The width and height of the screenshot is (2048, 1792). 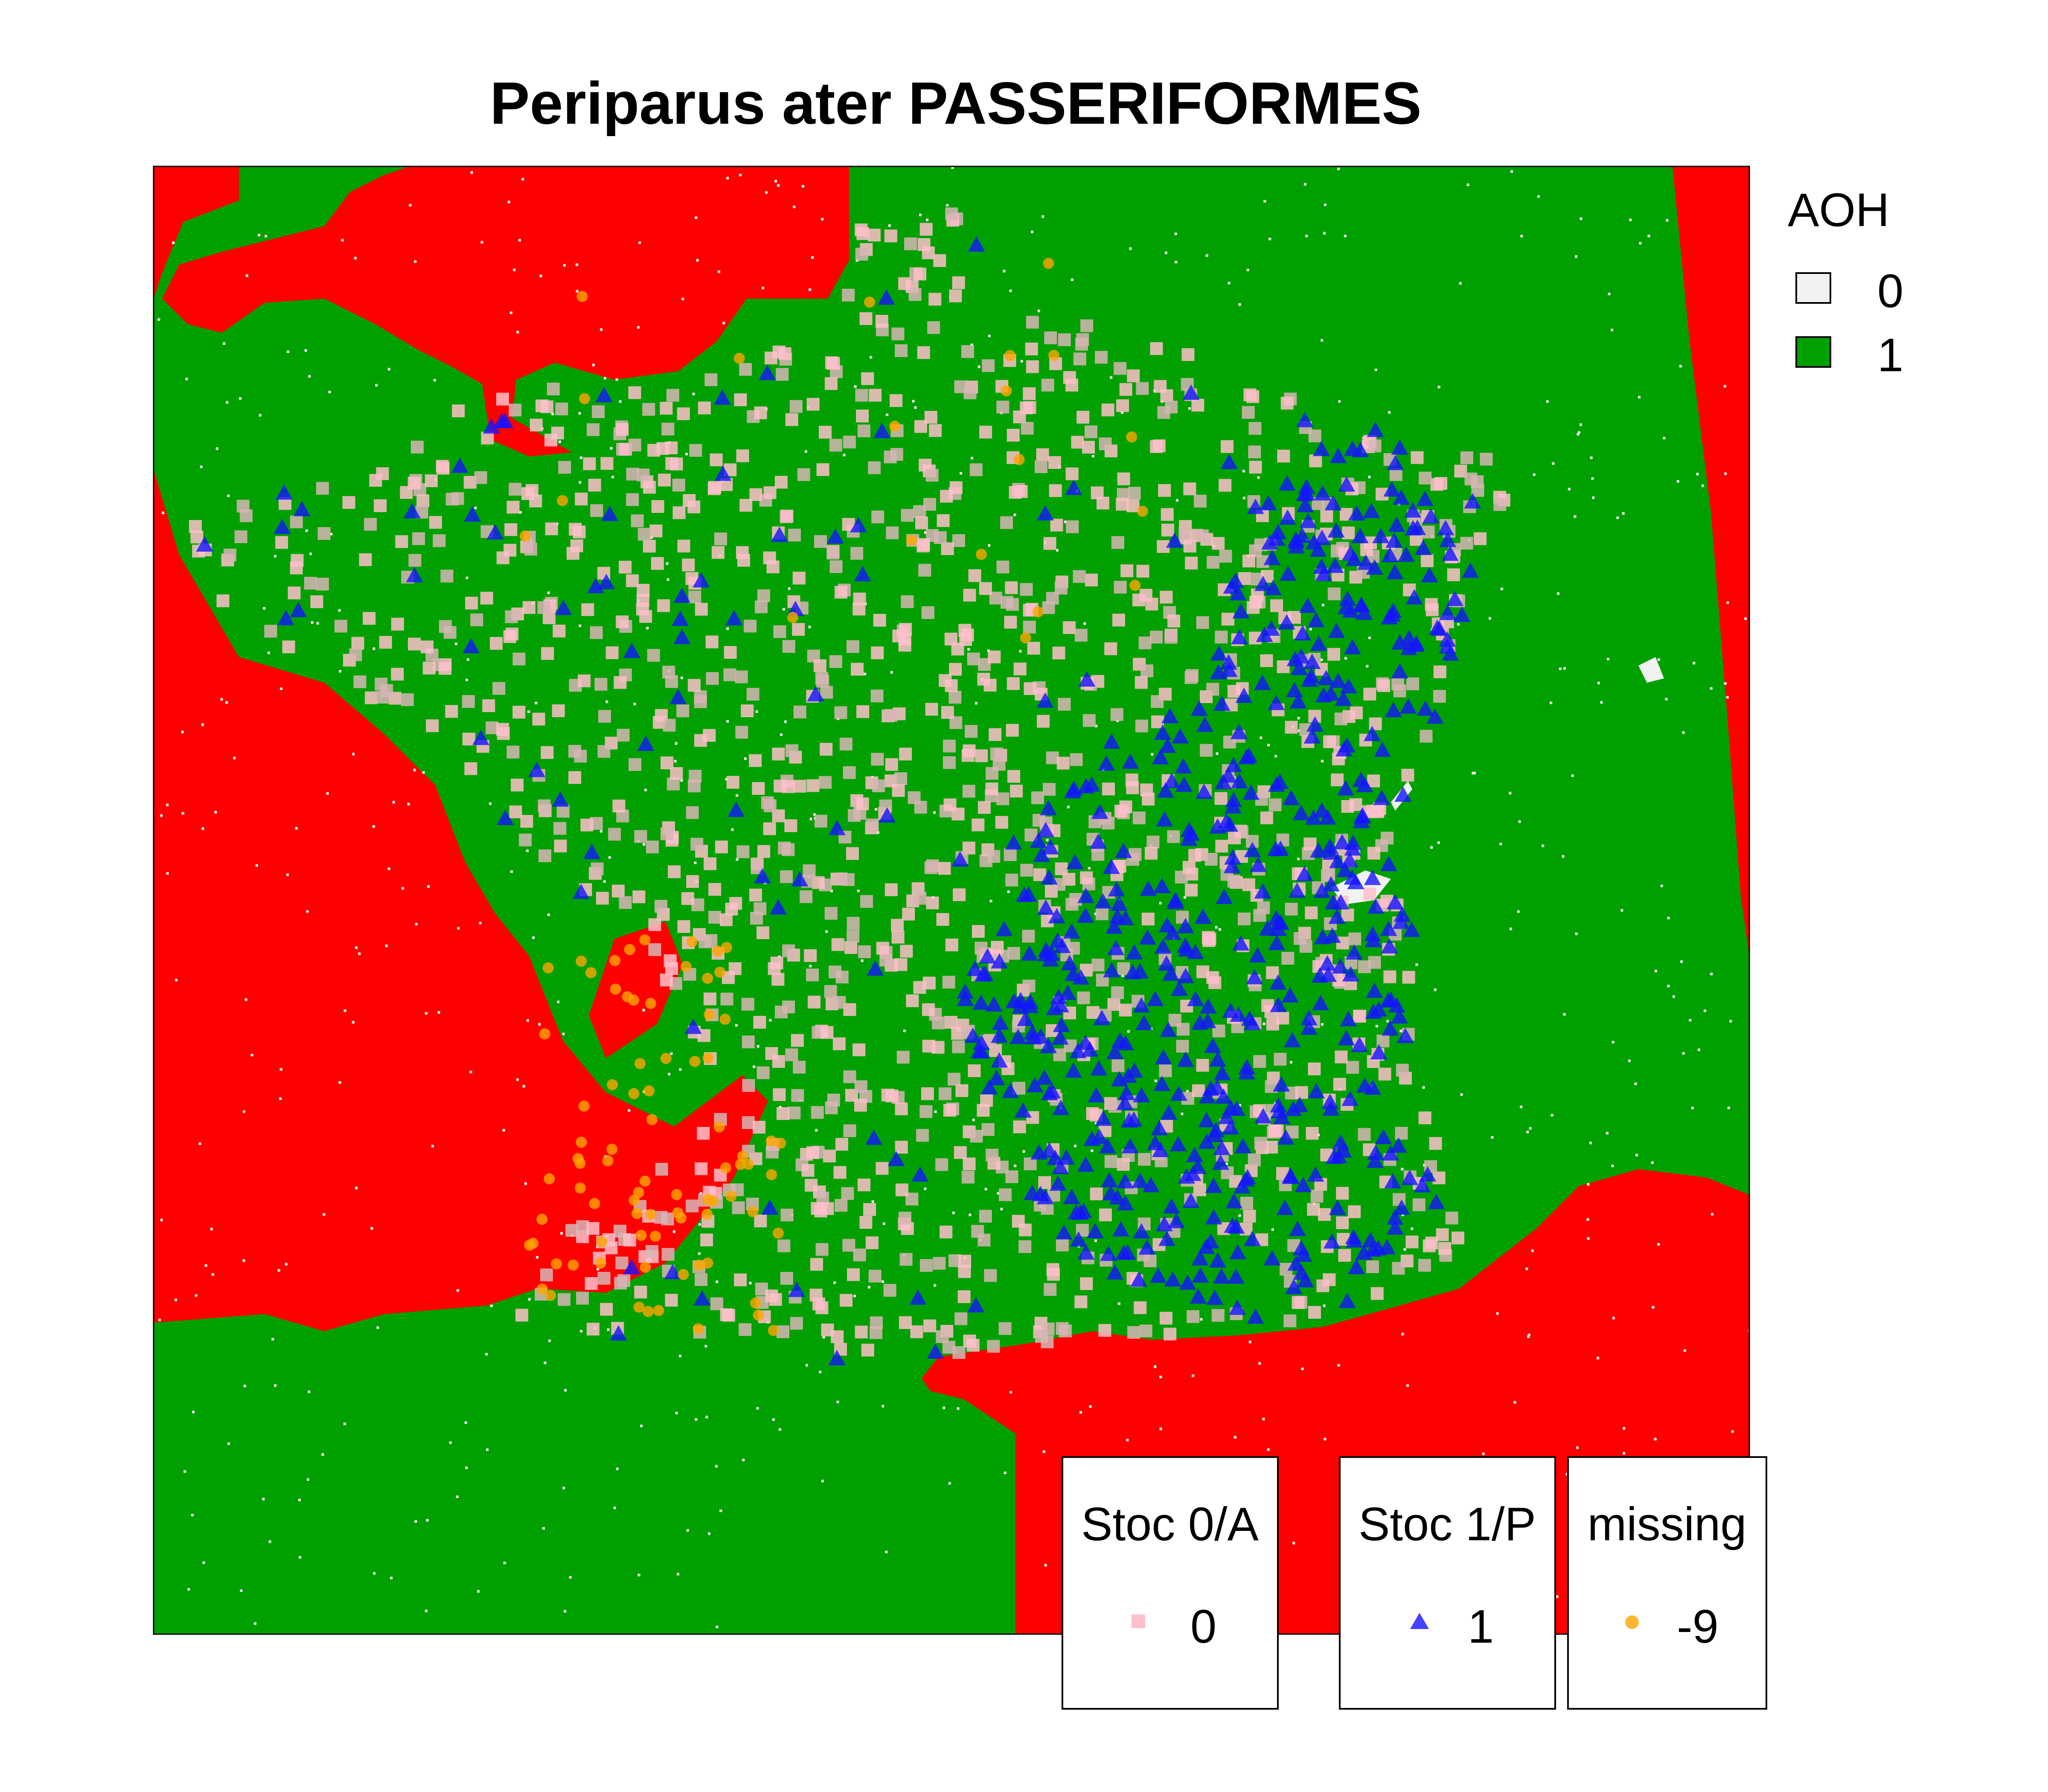 I want to click on legend-box, so click(x=1447, y=1583).